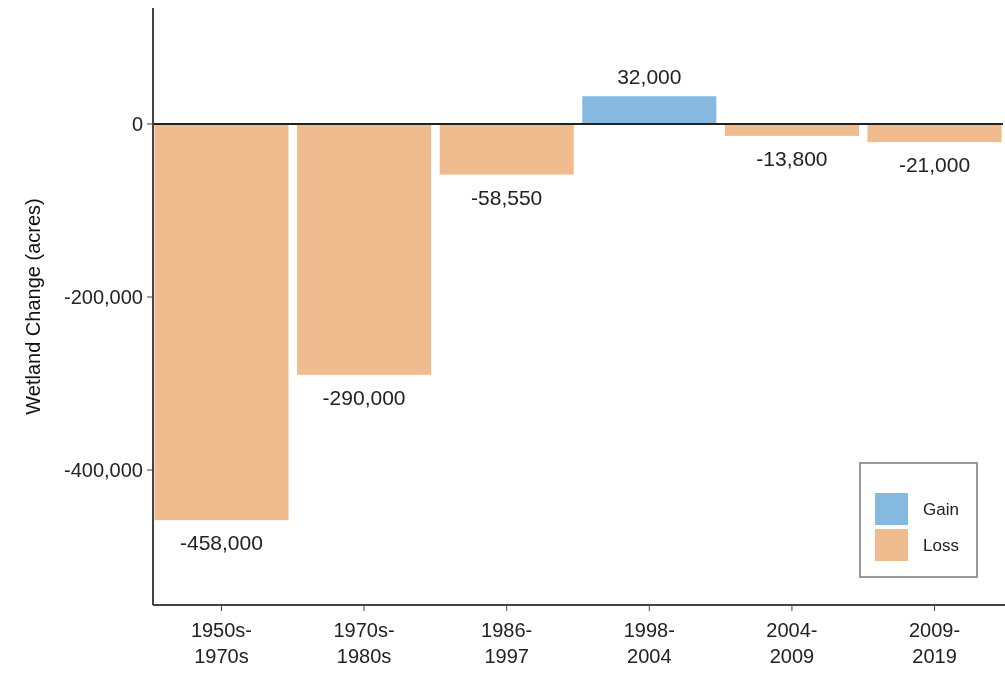 Image resolution: width=1005 pixels, height=680 pixels. I want to click on legend-label: Loss, so click(941, 545).